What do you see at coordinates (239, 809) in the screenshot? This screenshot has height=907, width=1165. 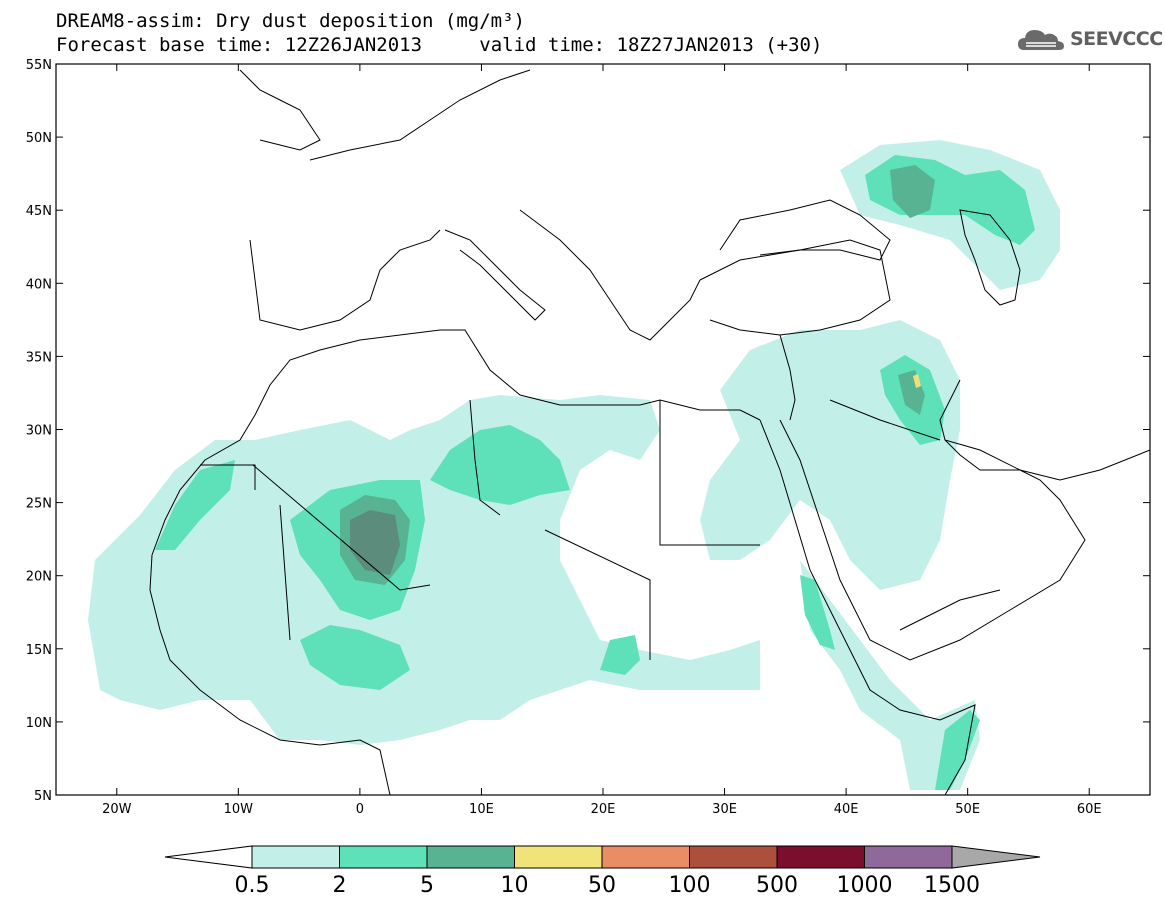 I see `lon-label: 10W` at bounding box center [239, 809].